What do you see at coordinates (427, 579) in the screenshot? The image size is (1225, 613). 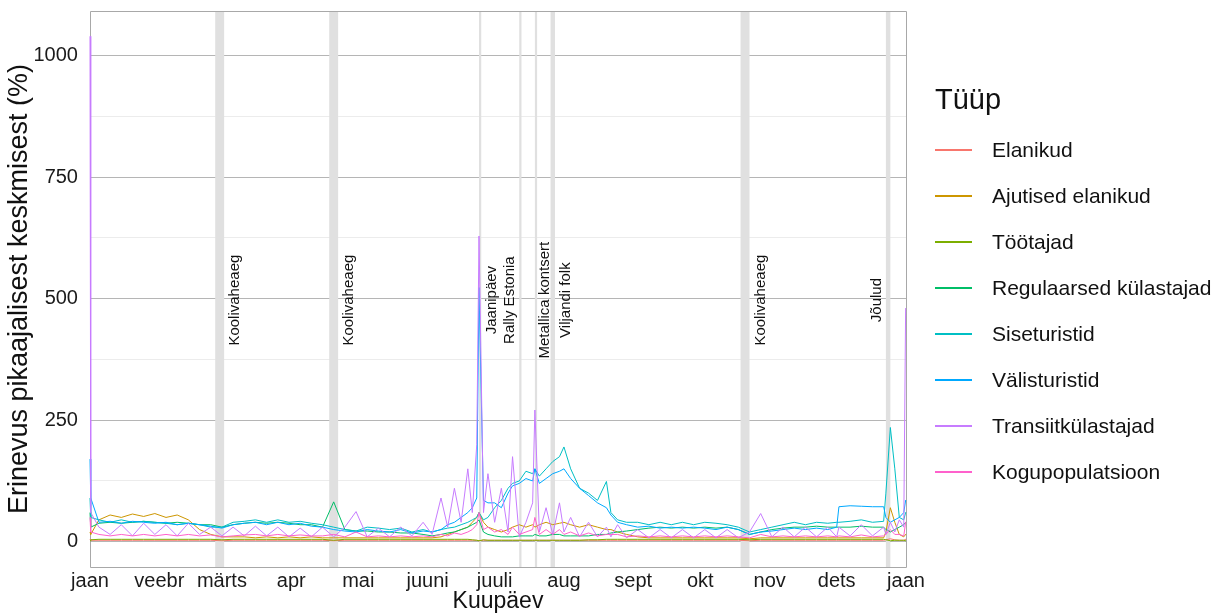 I see `x-tick-label: juuni` at bounding box center [427, 579].